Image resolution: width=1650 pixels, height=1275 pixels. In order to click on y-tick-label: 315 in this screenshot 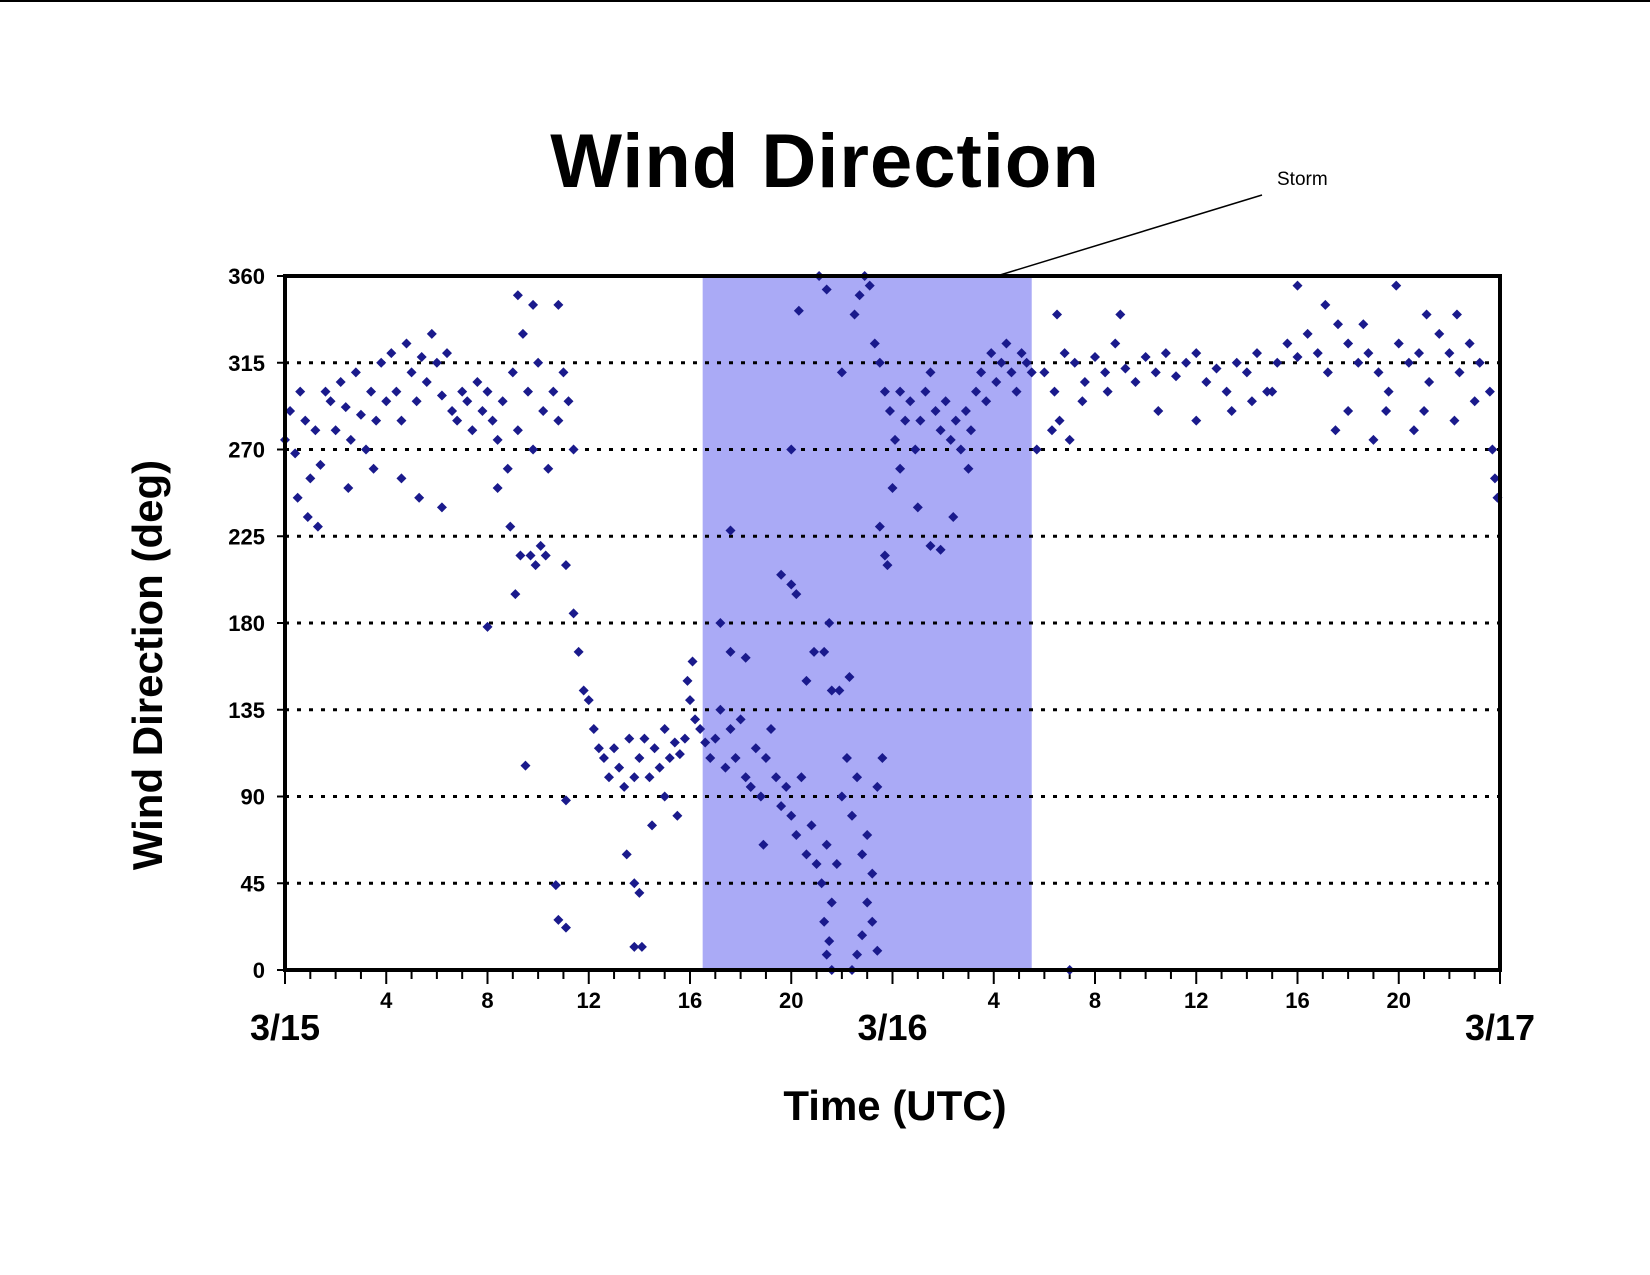, I will do `click(246, 363)`.